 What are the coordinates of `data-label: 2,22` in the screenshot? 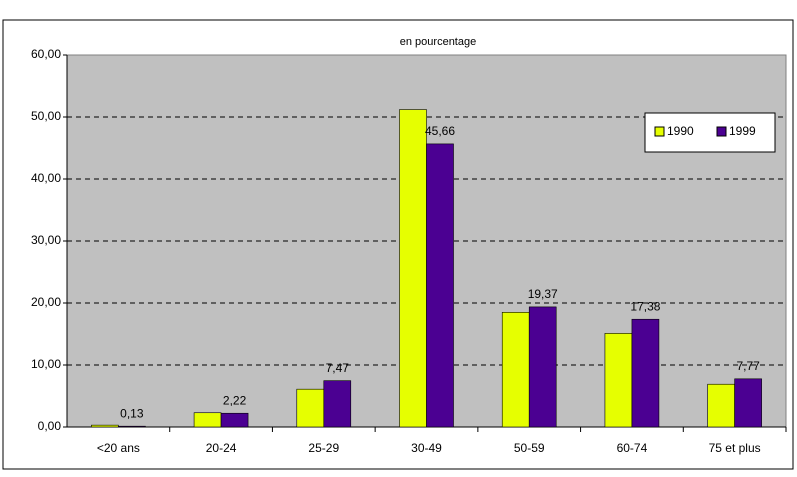 It's located at (235, 400).